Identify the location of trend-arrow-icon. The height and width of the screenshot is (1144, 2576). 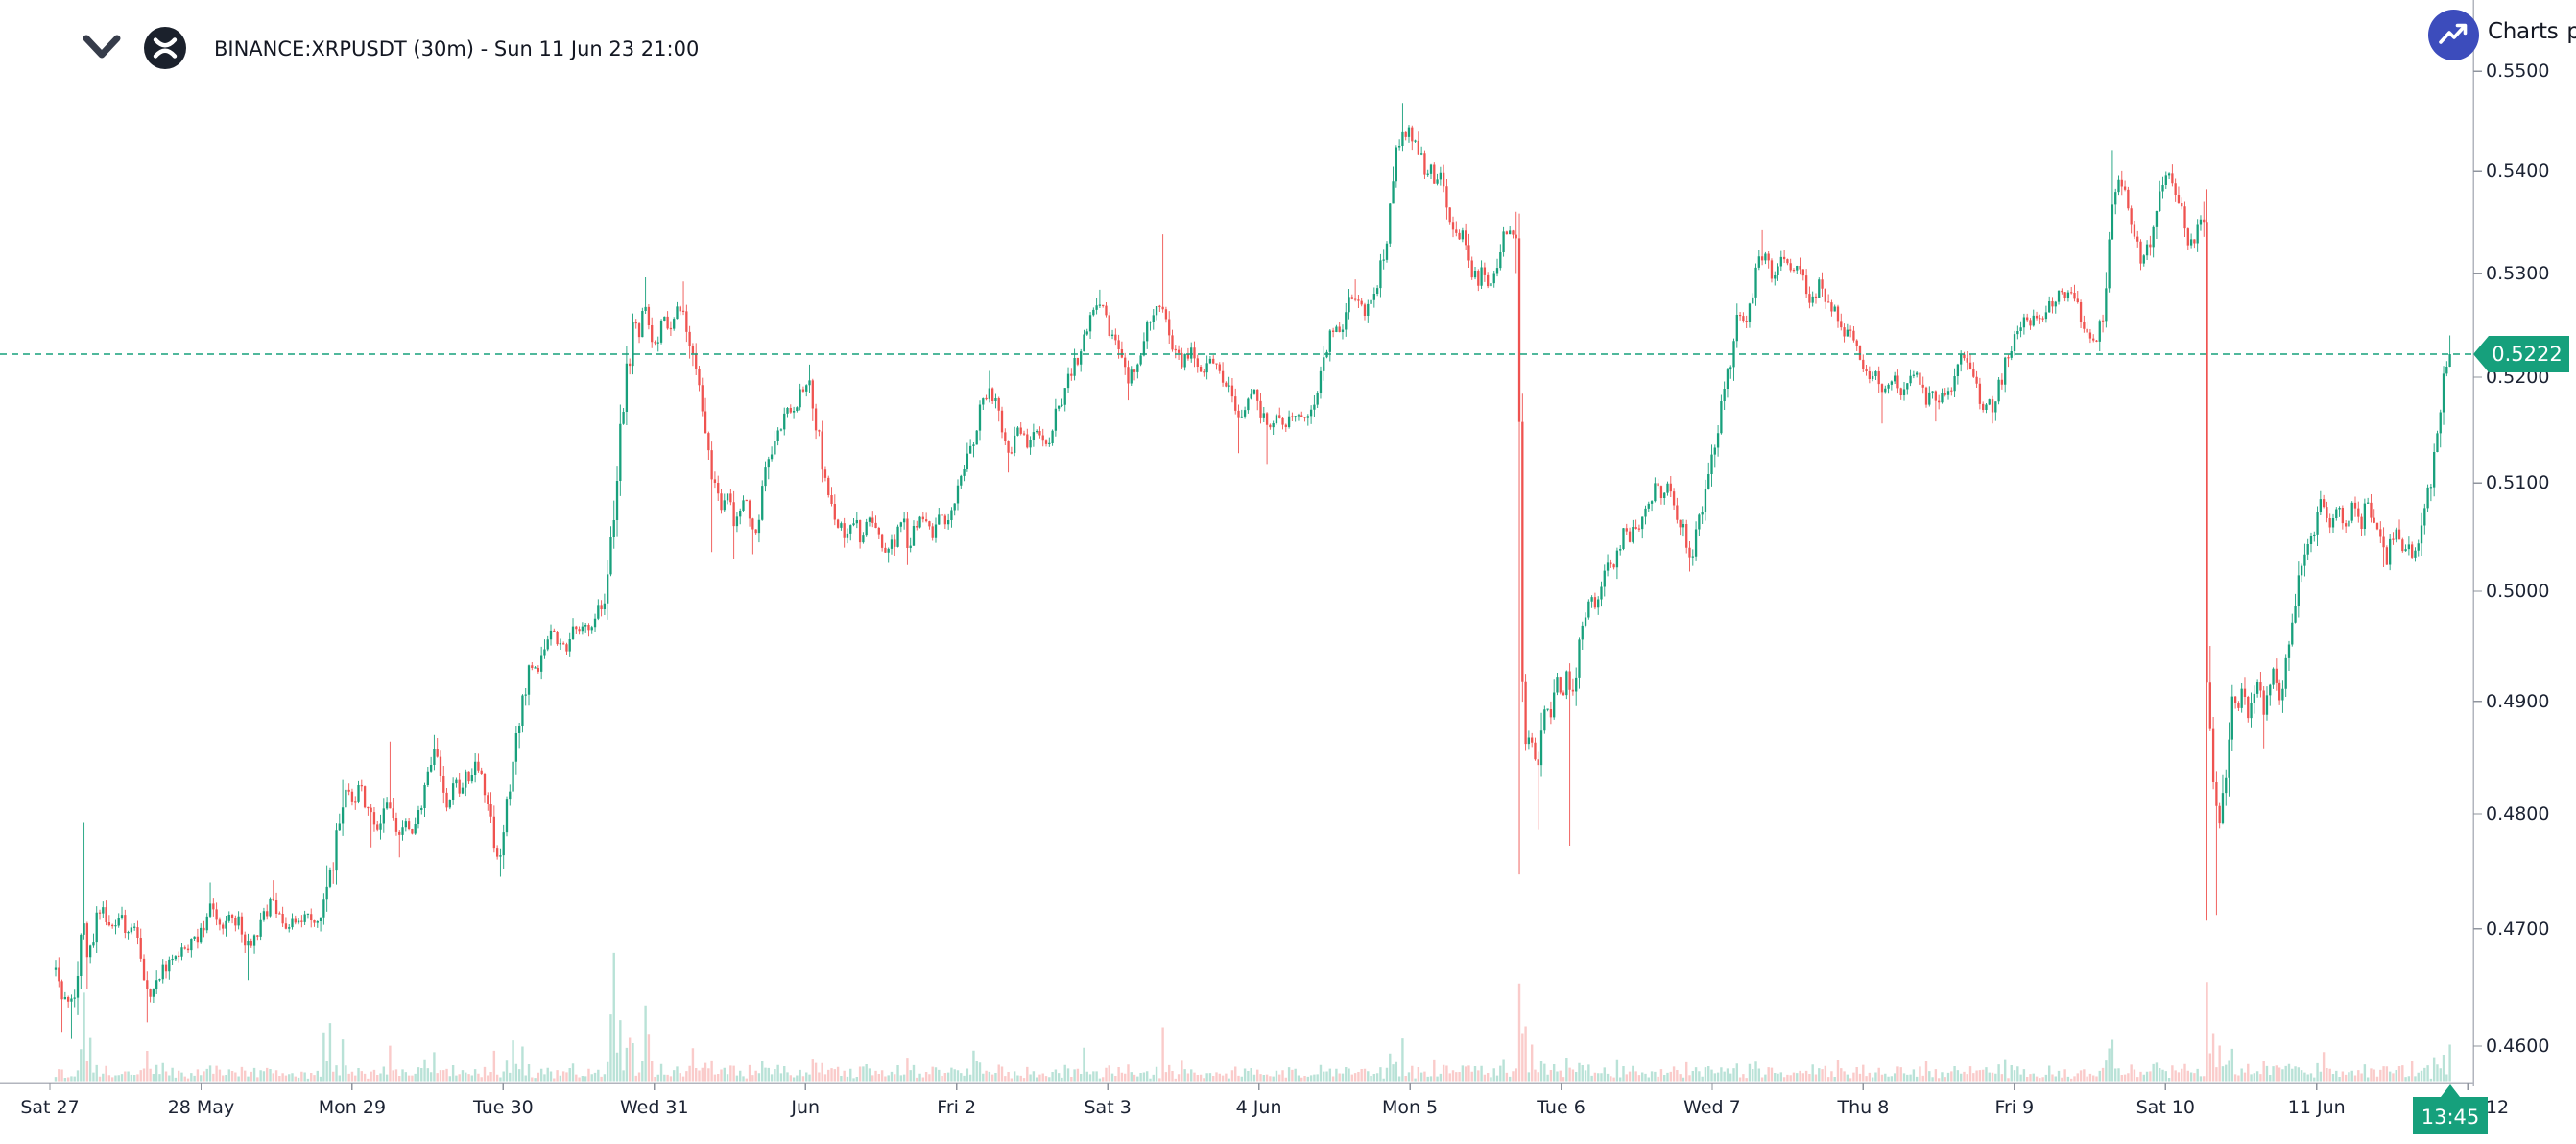
(2453, 33).